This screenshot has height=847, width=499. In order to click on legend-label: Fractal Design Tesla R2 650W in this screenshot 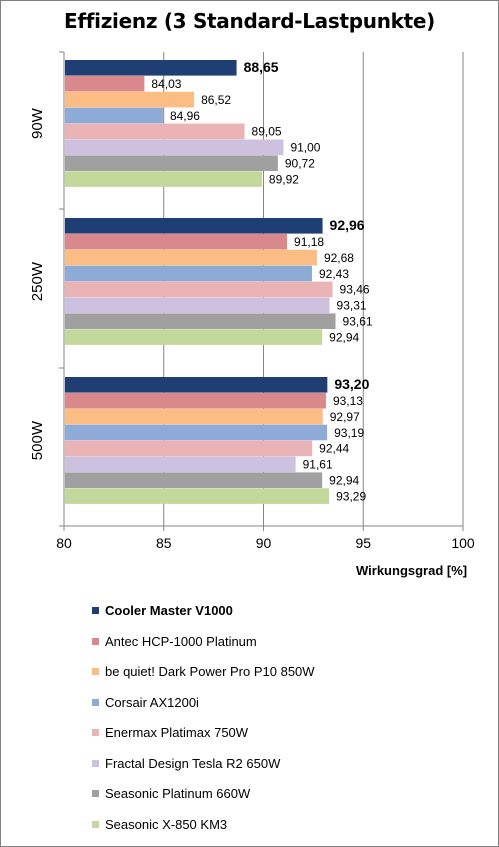, I will do `click(193, 763)`.